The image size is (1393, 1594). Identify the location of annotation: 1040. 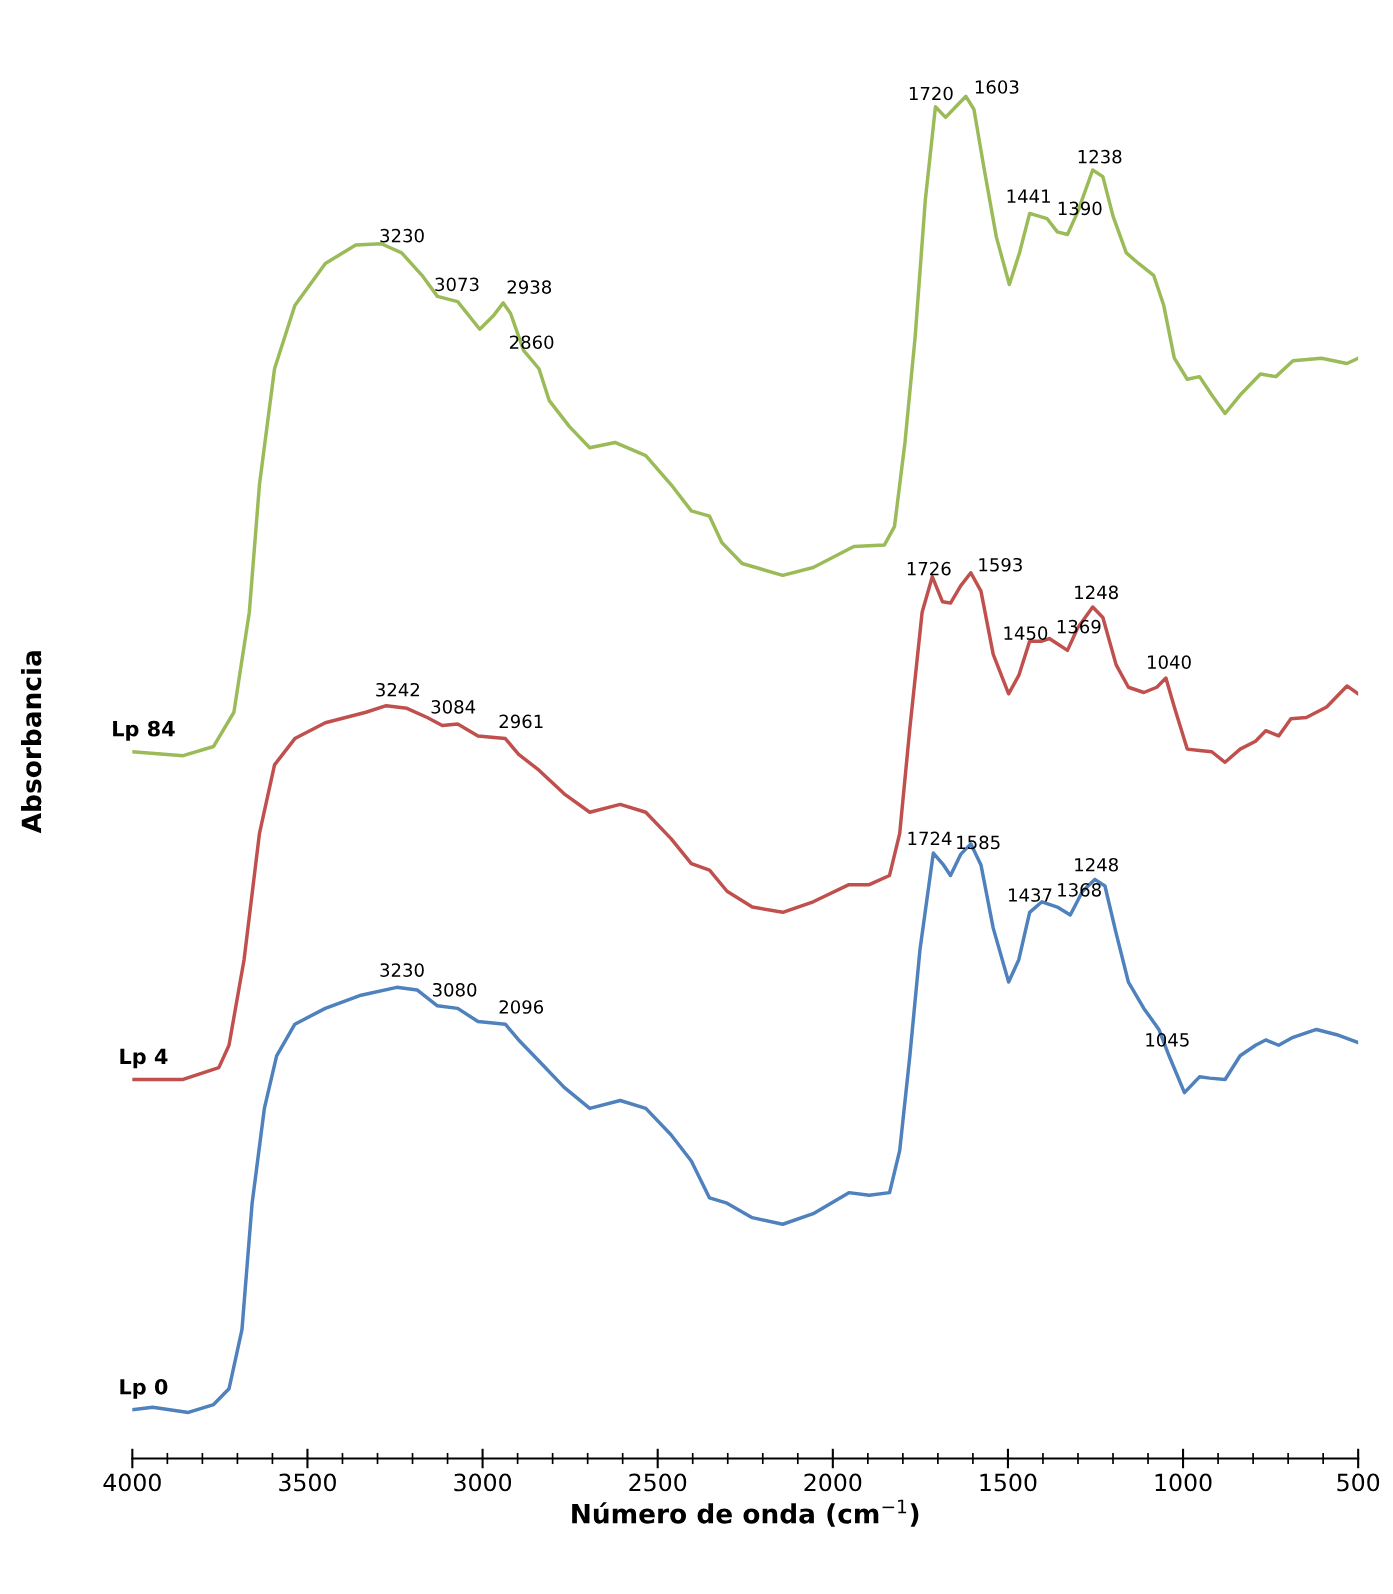
(1169, 662).